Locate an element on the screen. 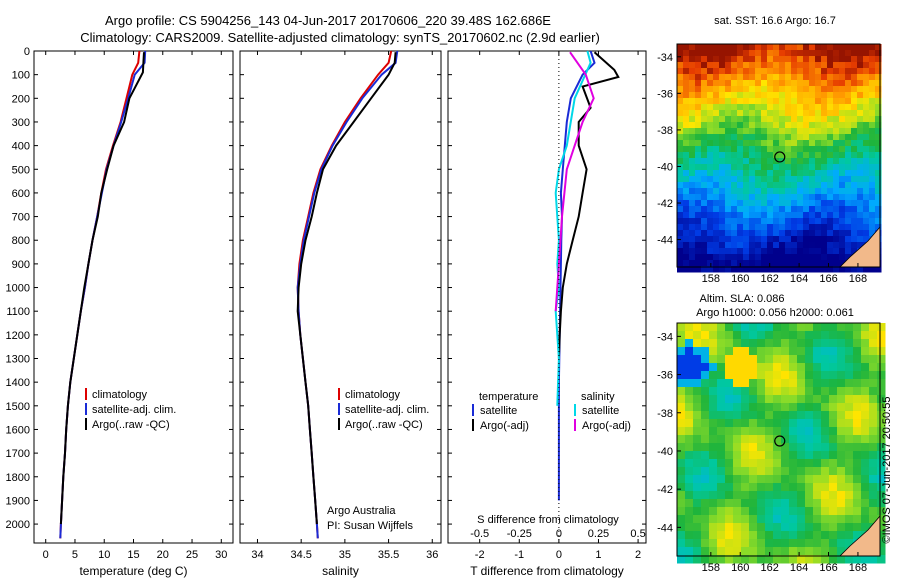 The height and width of the screenshot is (580, 900). y-tick-label: 900 is located at coordinates (21, 265).